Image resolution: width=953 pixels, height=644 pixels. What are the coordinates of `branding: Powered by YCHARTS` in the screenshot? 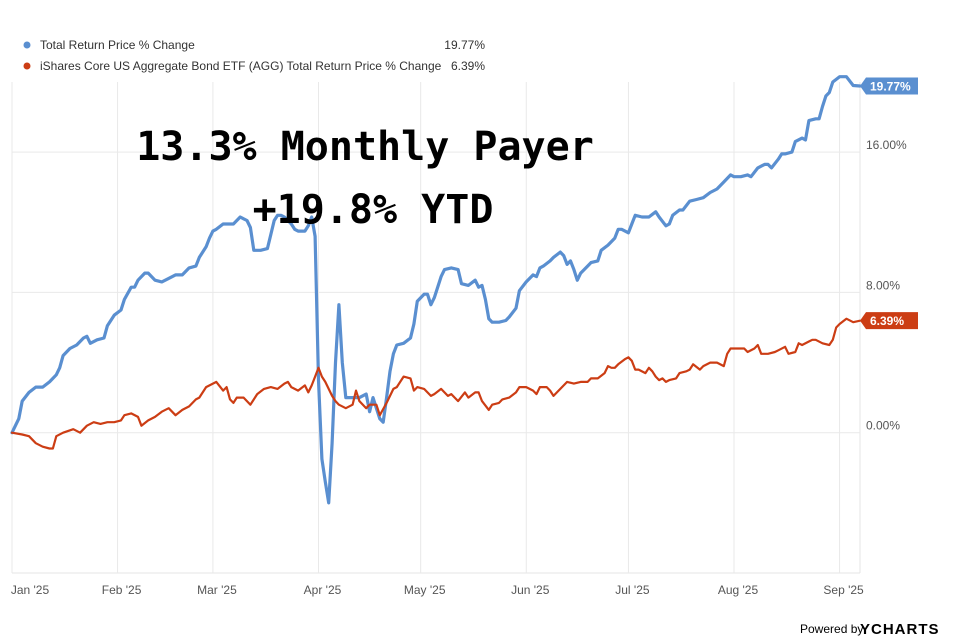 It's located at (870, 629).